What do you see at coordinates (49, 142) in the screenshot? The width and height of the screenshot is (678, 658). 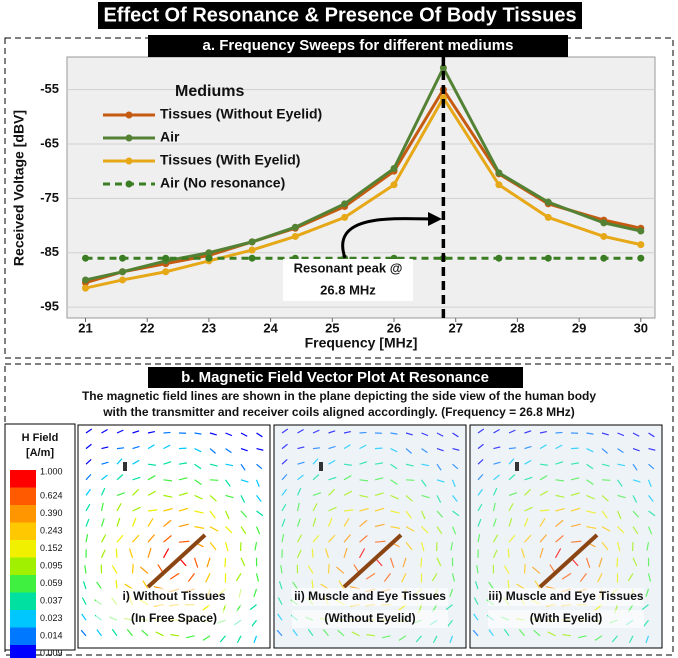 I see `y-tick-label: -65` at bounding box center [49, 142].